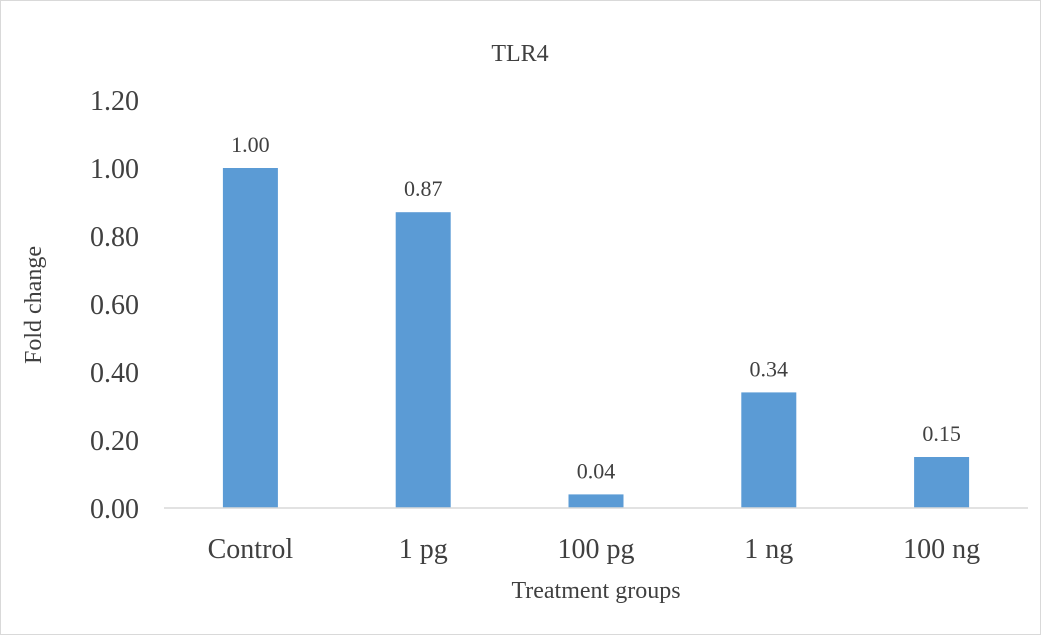 This screenshot has width=1041, height=635. I want to click on y-tick-label: 0.60, so click(114, 305).